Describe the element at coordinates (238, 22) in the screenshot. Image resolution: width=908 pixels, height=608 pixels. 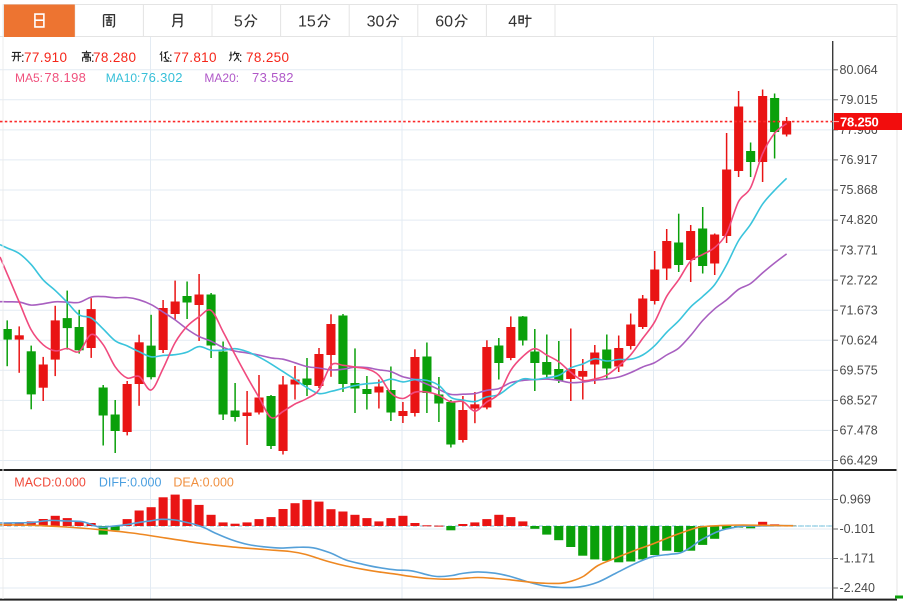
I see `svg-text: 5` at that location.